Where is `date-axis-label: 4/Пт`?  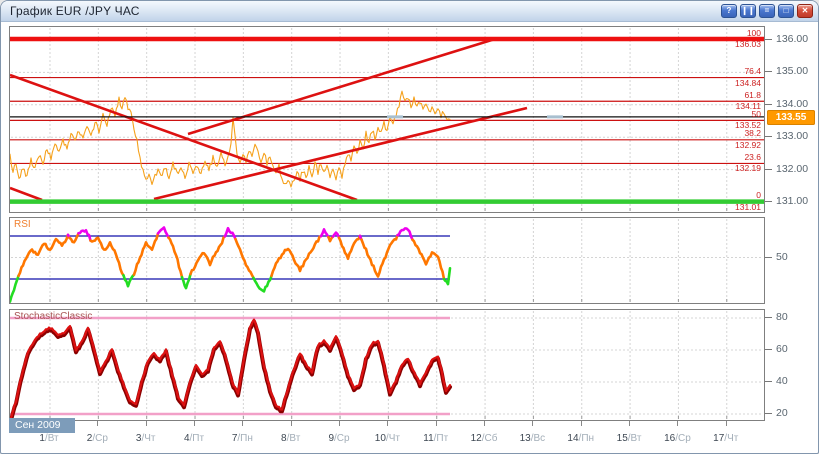
date-axis-label: 4/Пт is located at coordinates (194, 438).